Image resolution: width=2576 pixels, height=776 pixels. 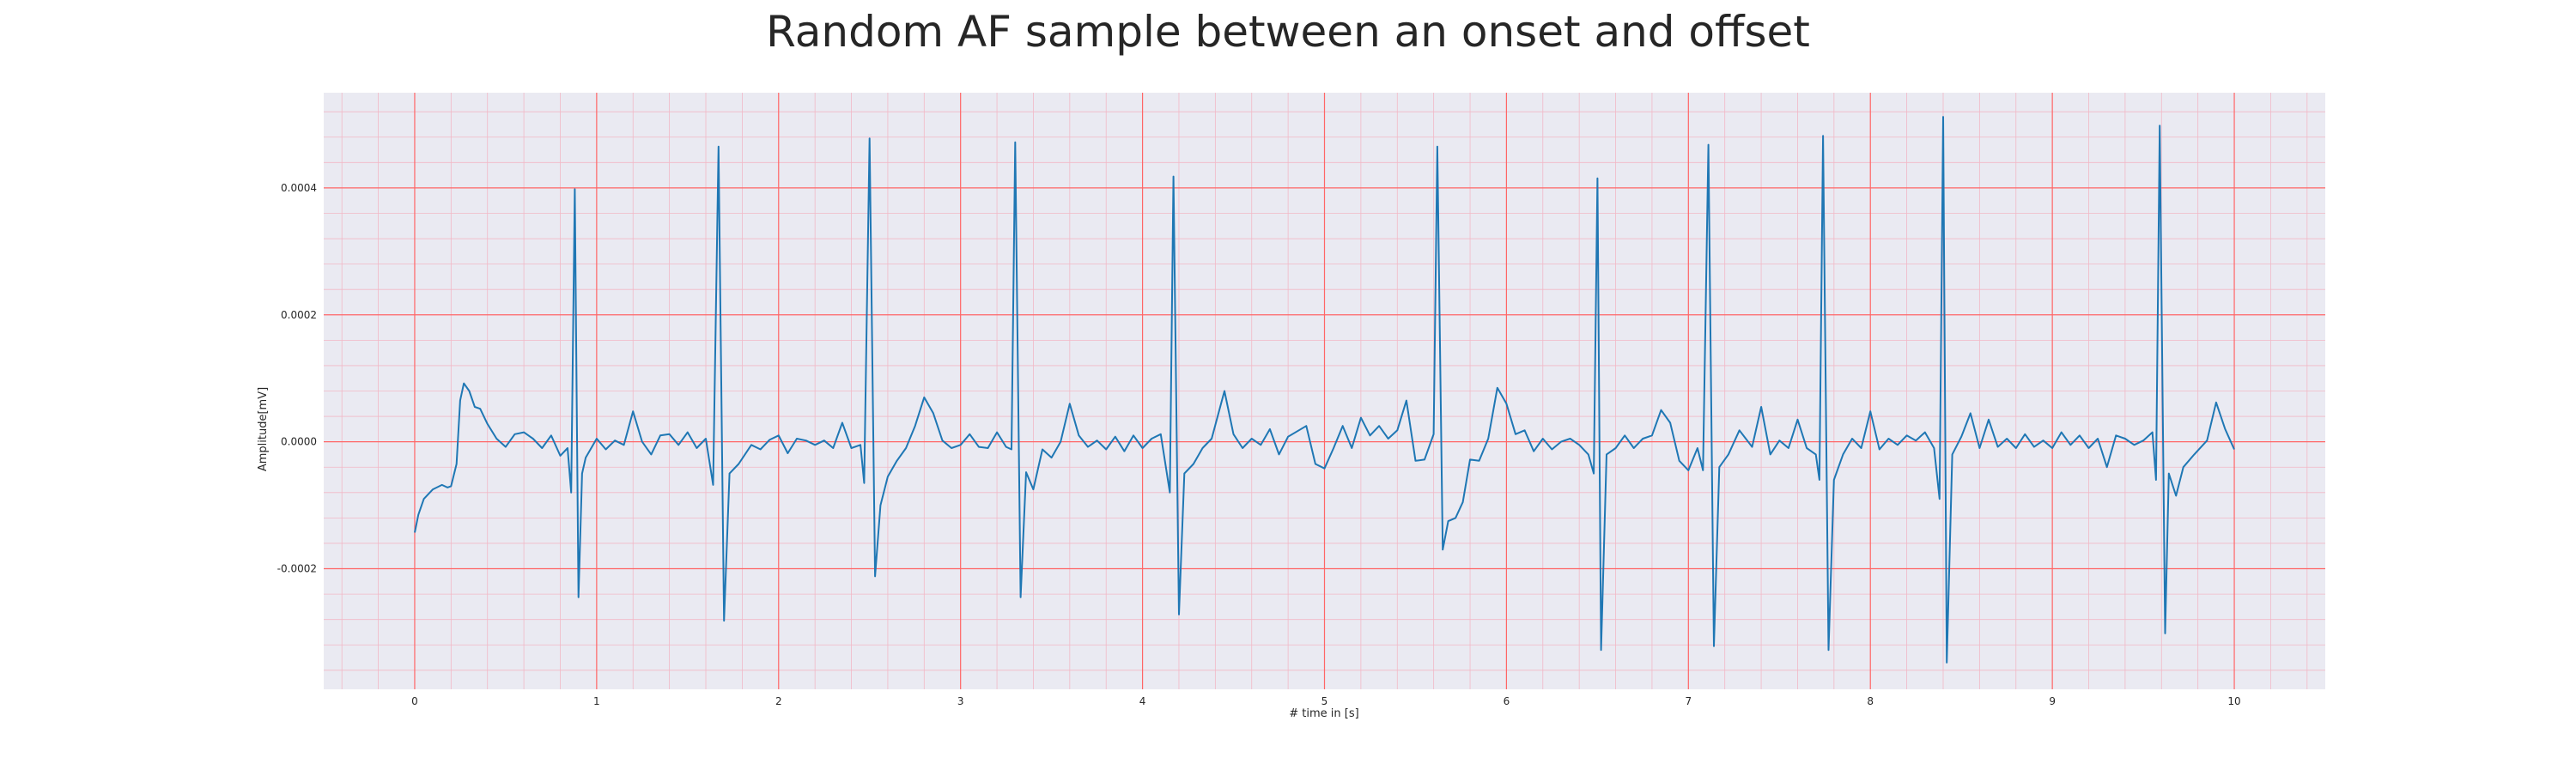 I want to click on x-tick-label: 5, so click(x=1324, y=701).